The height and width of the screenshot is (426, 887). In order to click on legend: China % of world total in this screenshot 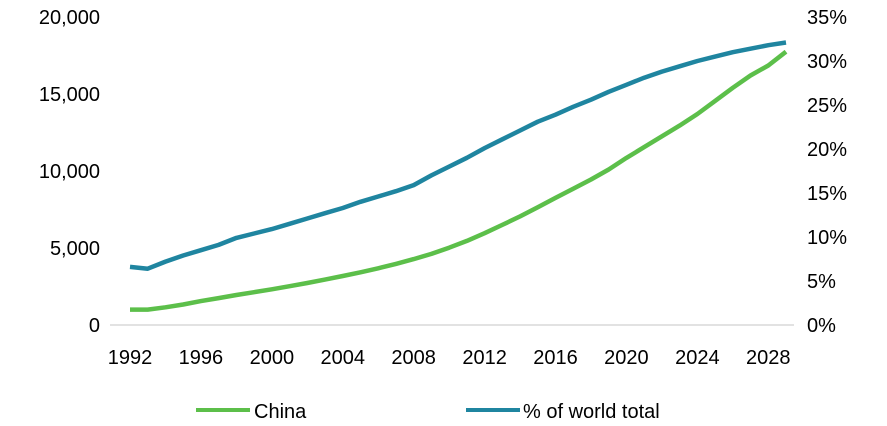, I will do `click(428, 412)`.